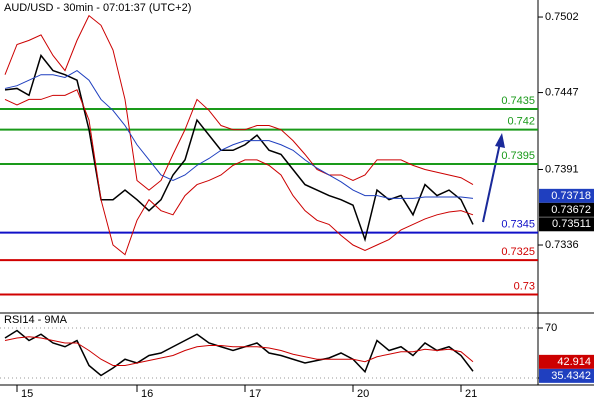 The width and height of the screenshot is (594, 403). What do you see at coordinates (521, 122) in the screenshot?
I see `level-label: 0.742` at bounding box center [521, 122].